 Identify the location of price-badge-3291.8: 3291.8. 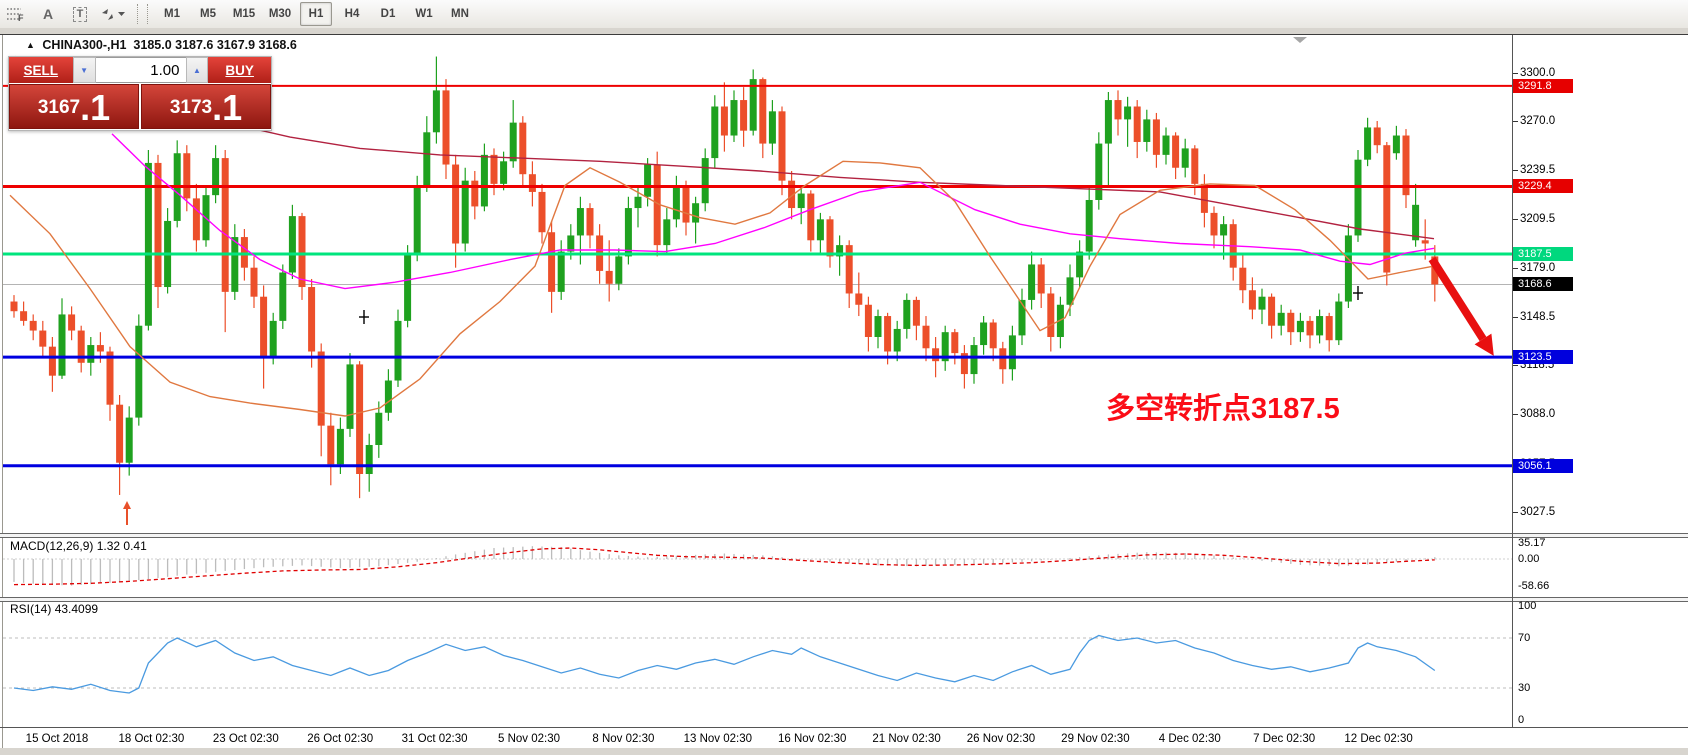
(1543, 85).